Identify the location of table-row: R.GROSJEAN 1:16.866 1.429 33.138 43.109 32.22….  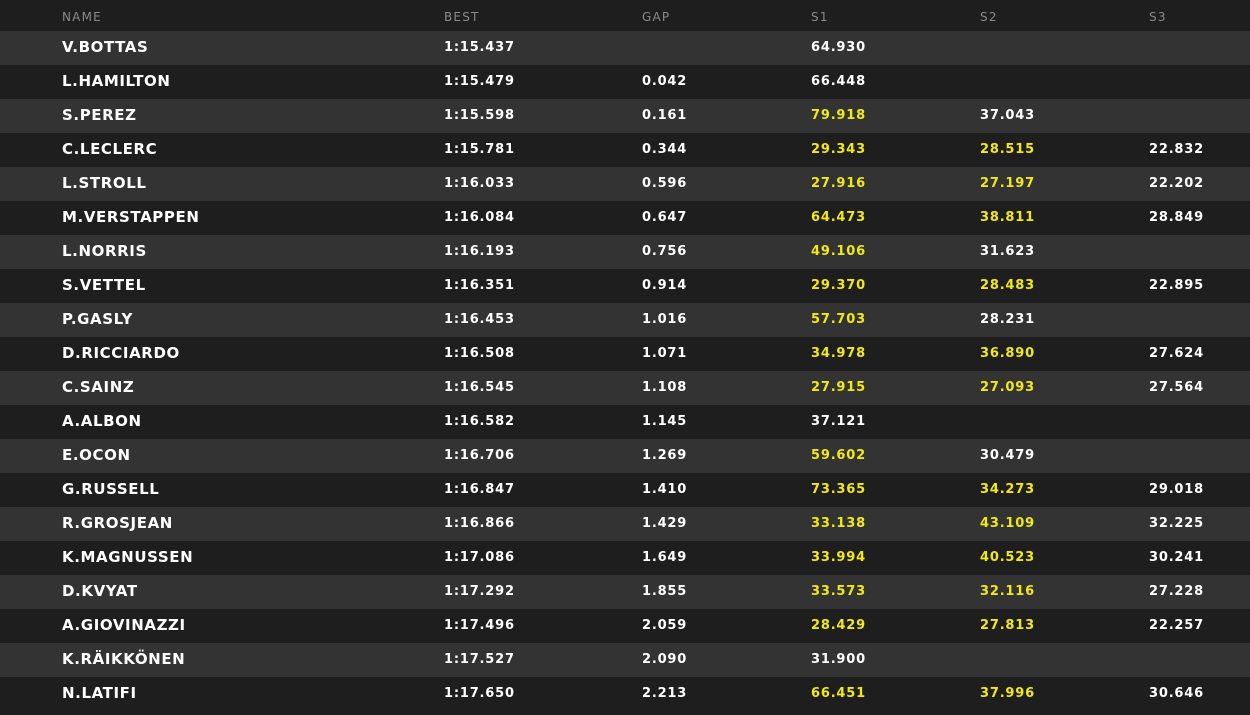
(625, 524).